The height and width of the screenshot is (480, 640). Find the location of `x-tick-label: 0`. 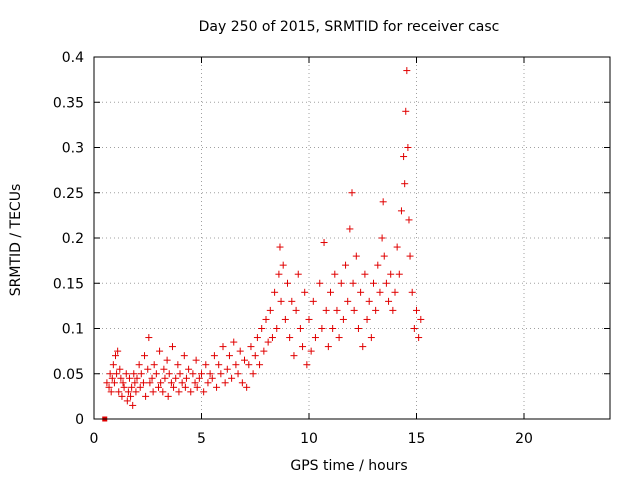

x-tick-label: 0 is located at coordinates (94, 439).